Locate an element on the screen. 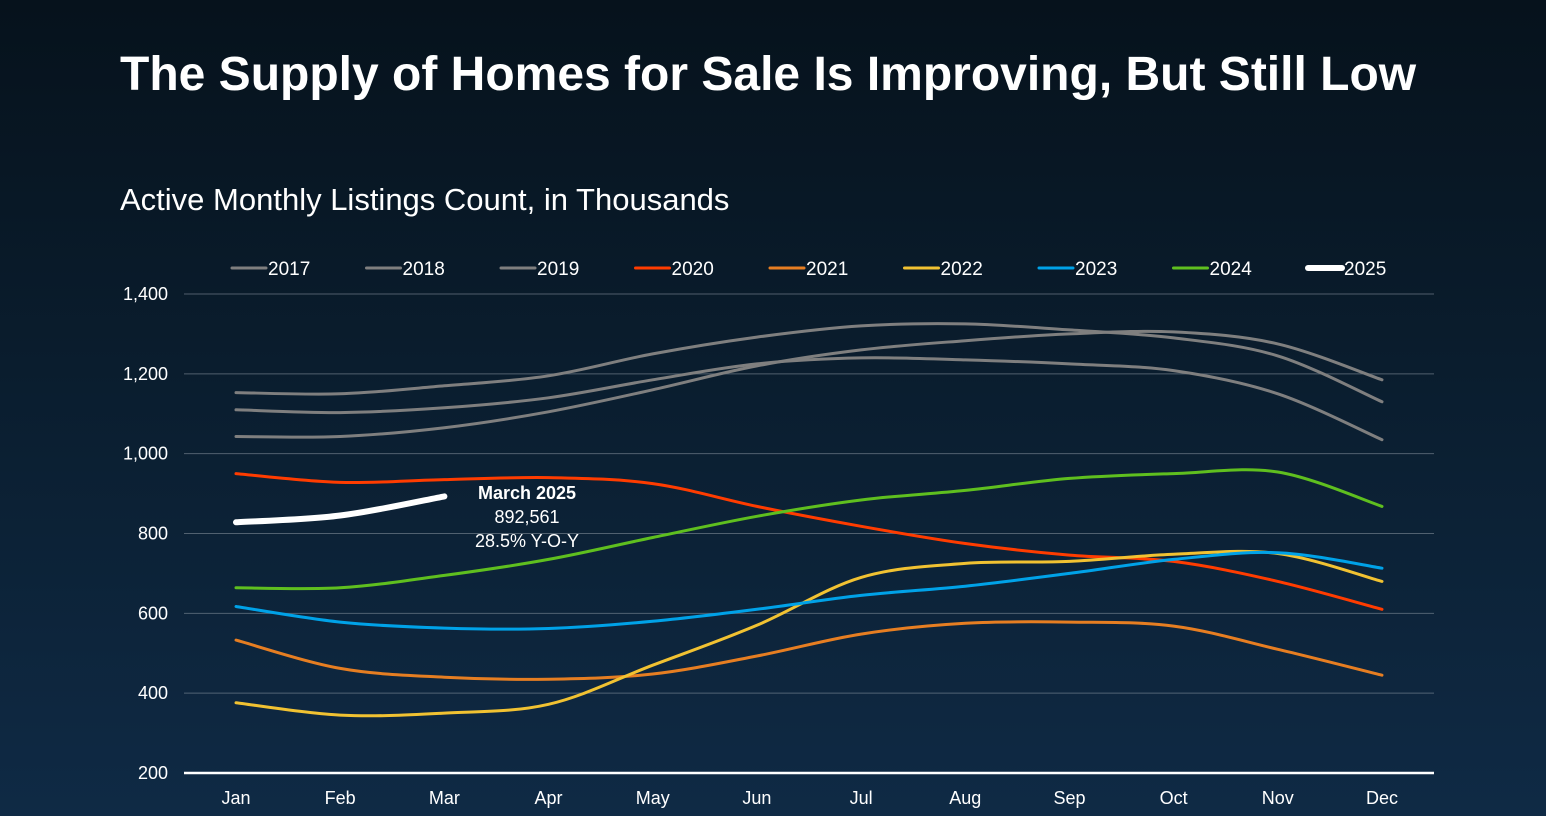  series-line-2019 is located at coordinates (809, 399).